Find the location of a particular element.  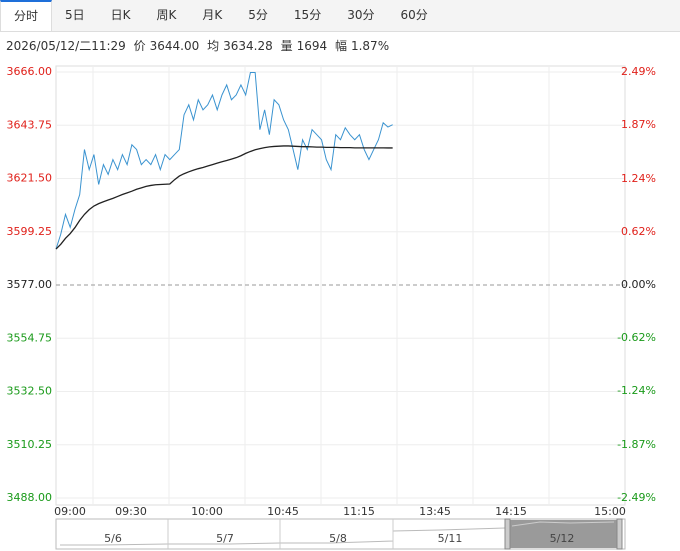

navigator-date: 5/11 is located at coordinates (450, 538).